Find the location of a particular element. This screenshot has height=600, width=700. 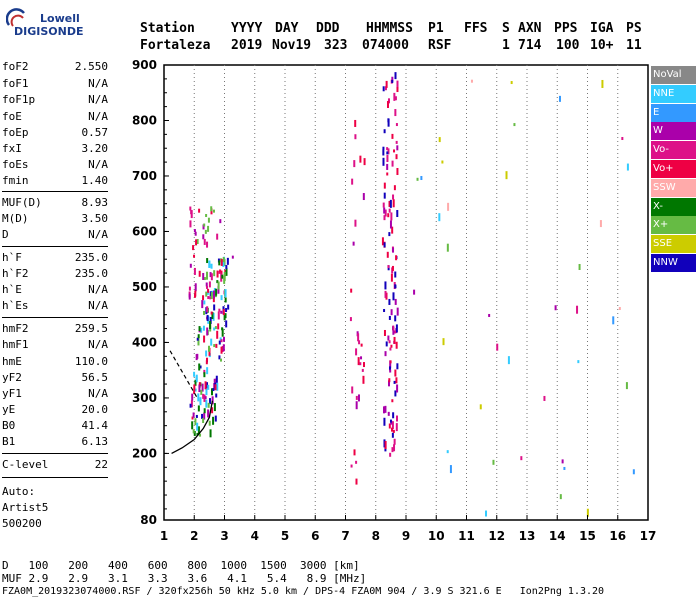

digisonde-logo-icon is located at coordinates (15, 17).